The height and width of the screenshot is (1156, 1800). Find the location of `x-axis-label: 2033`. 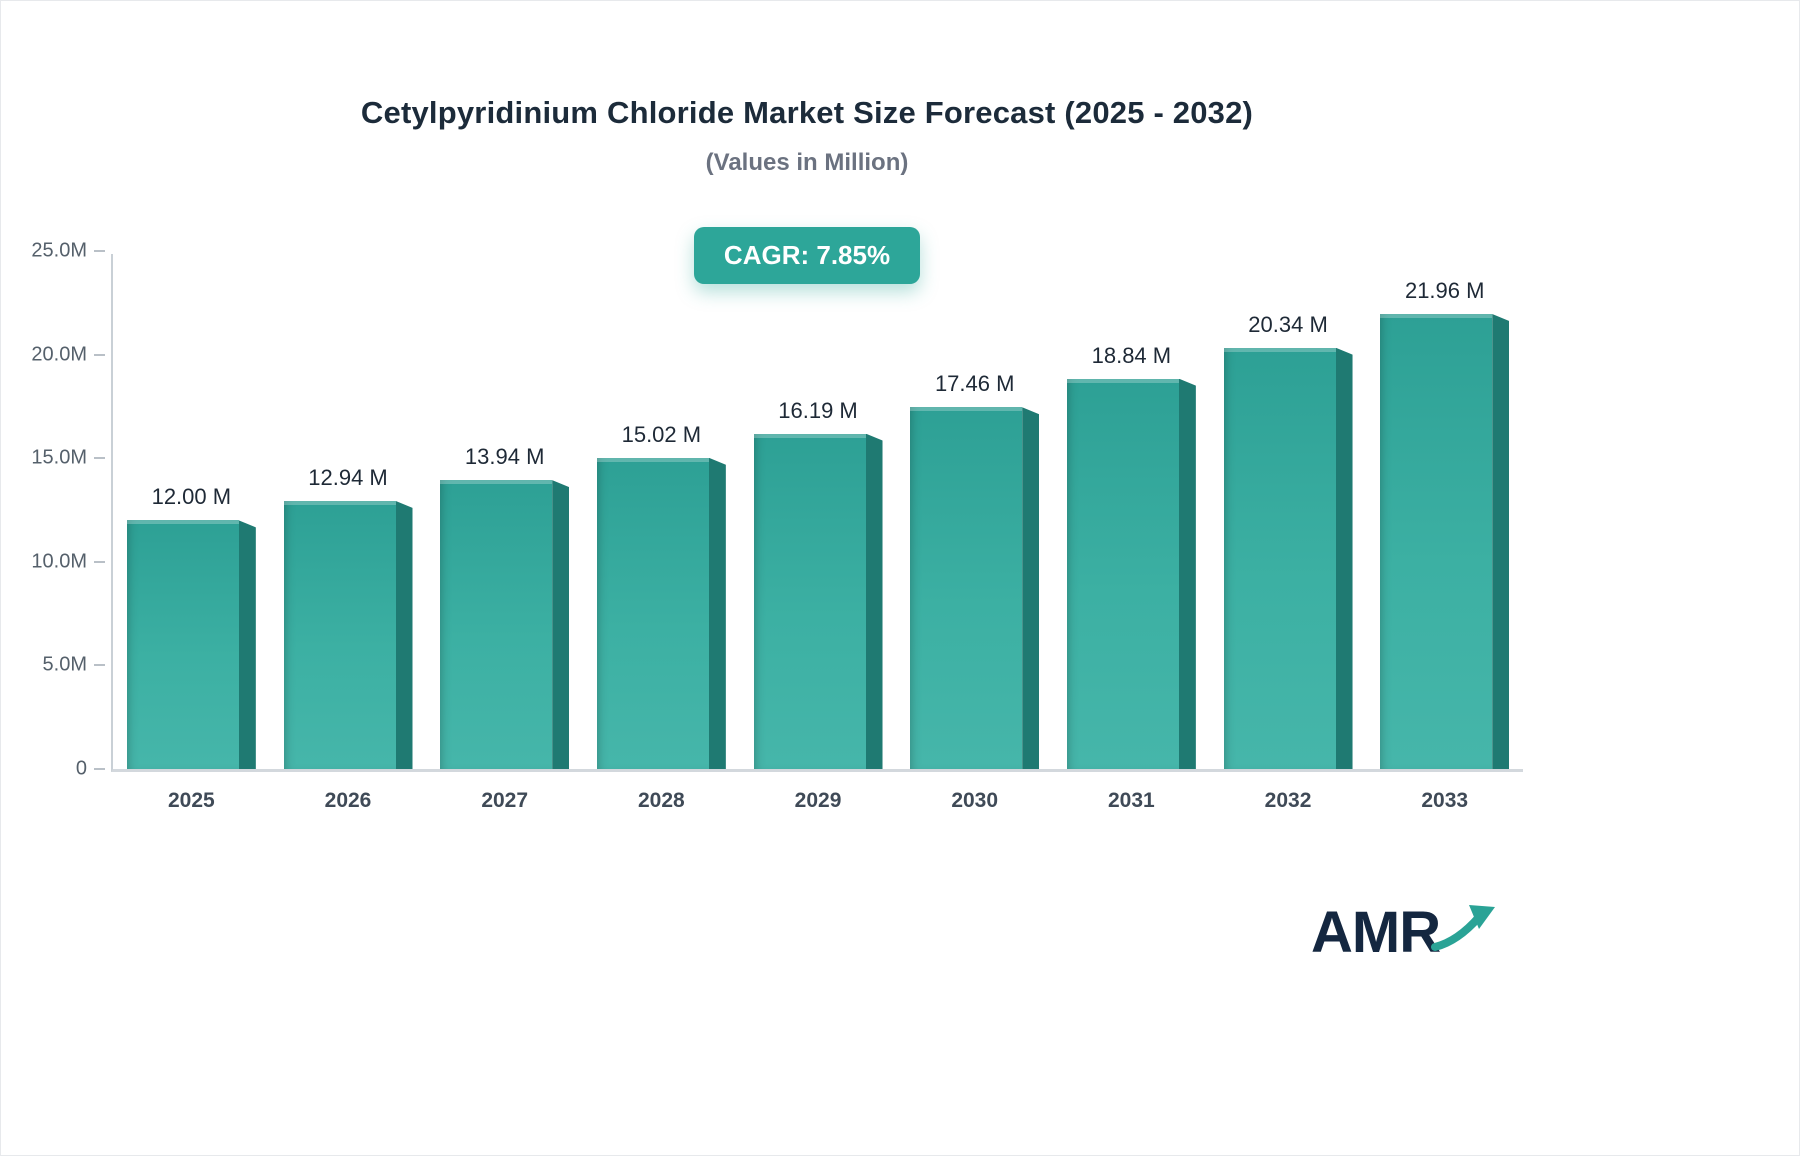

x-axis-label: 2033 is located at coordinates (1445, 800).